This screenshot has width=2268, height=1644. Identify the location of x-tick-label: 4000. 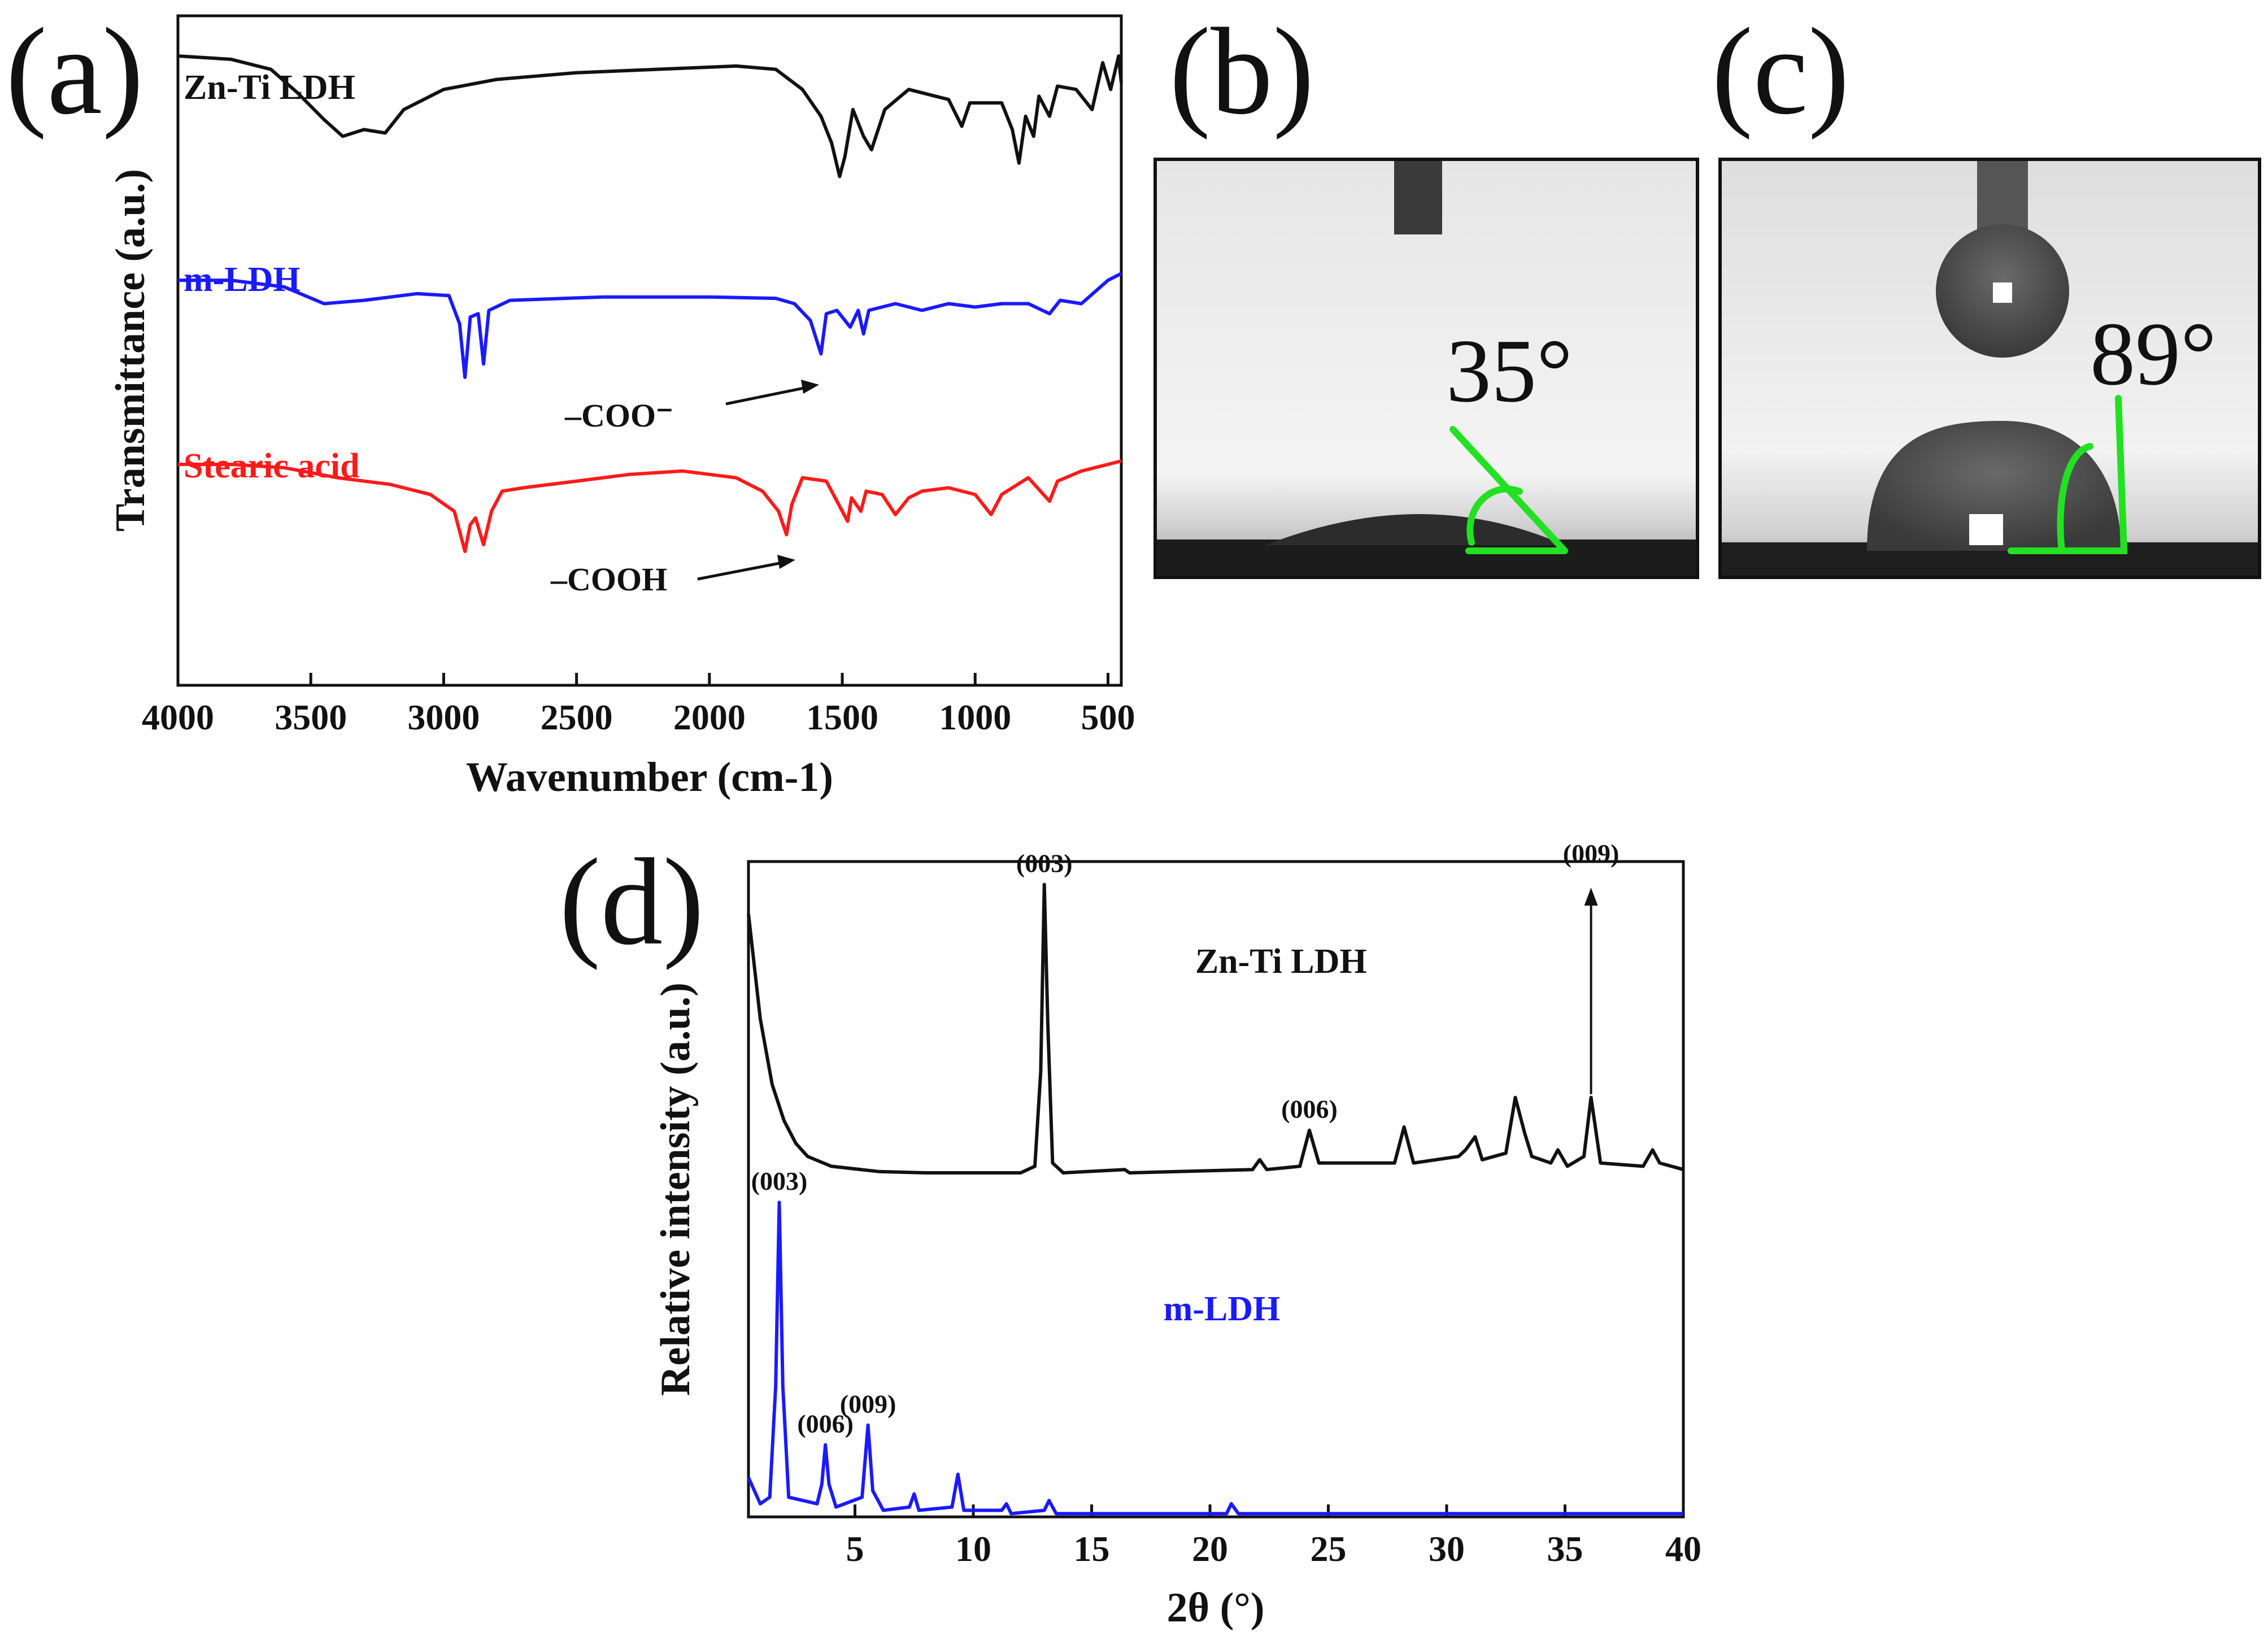
(178, 717).